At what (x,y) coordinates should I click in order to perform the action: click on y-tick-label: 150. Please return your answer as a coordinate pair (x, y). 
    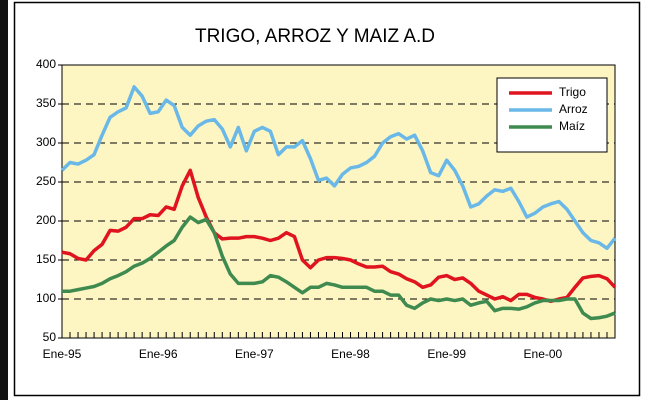
    Looking at the image, I should click on (46, 259).